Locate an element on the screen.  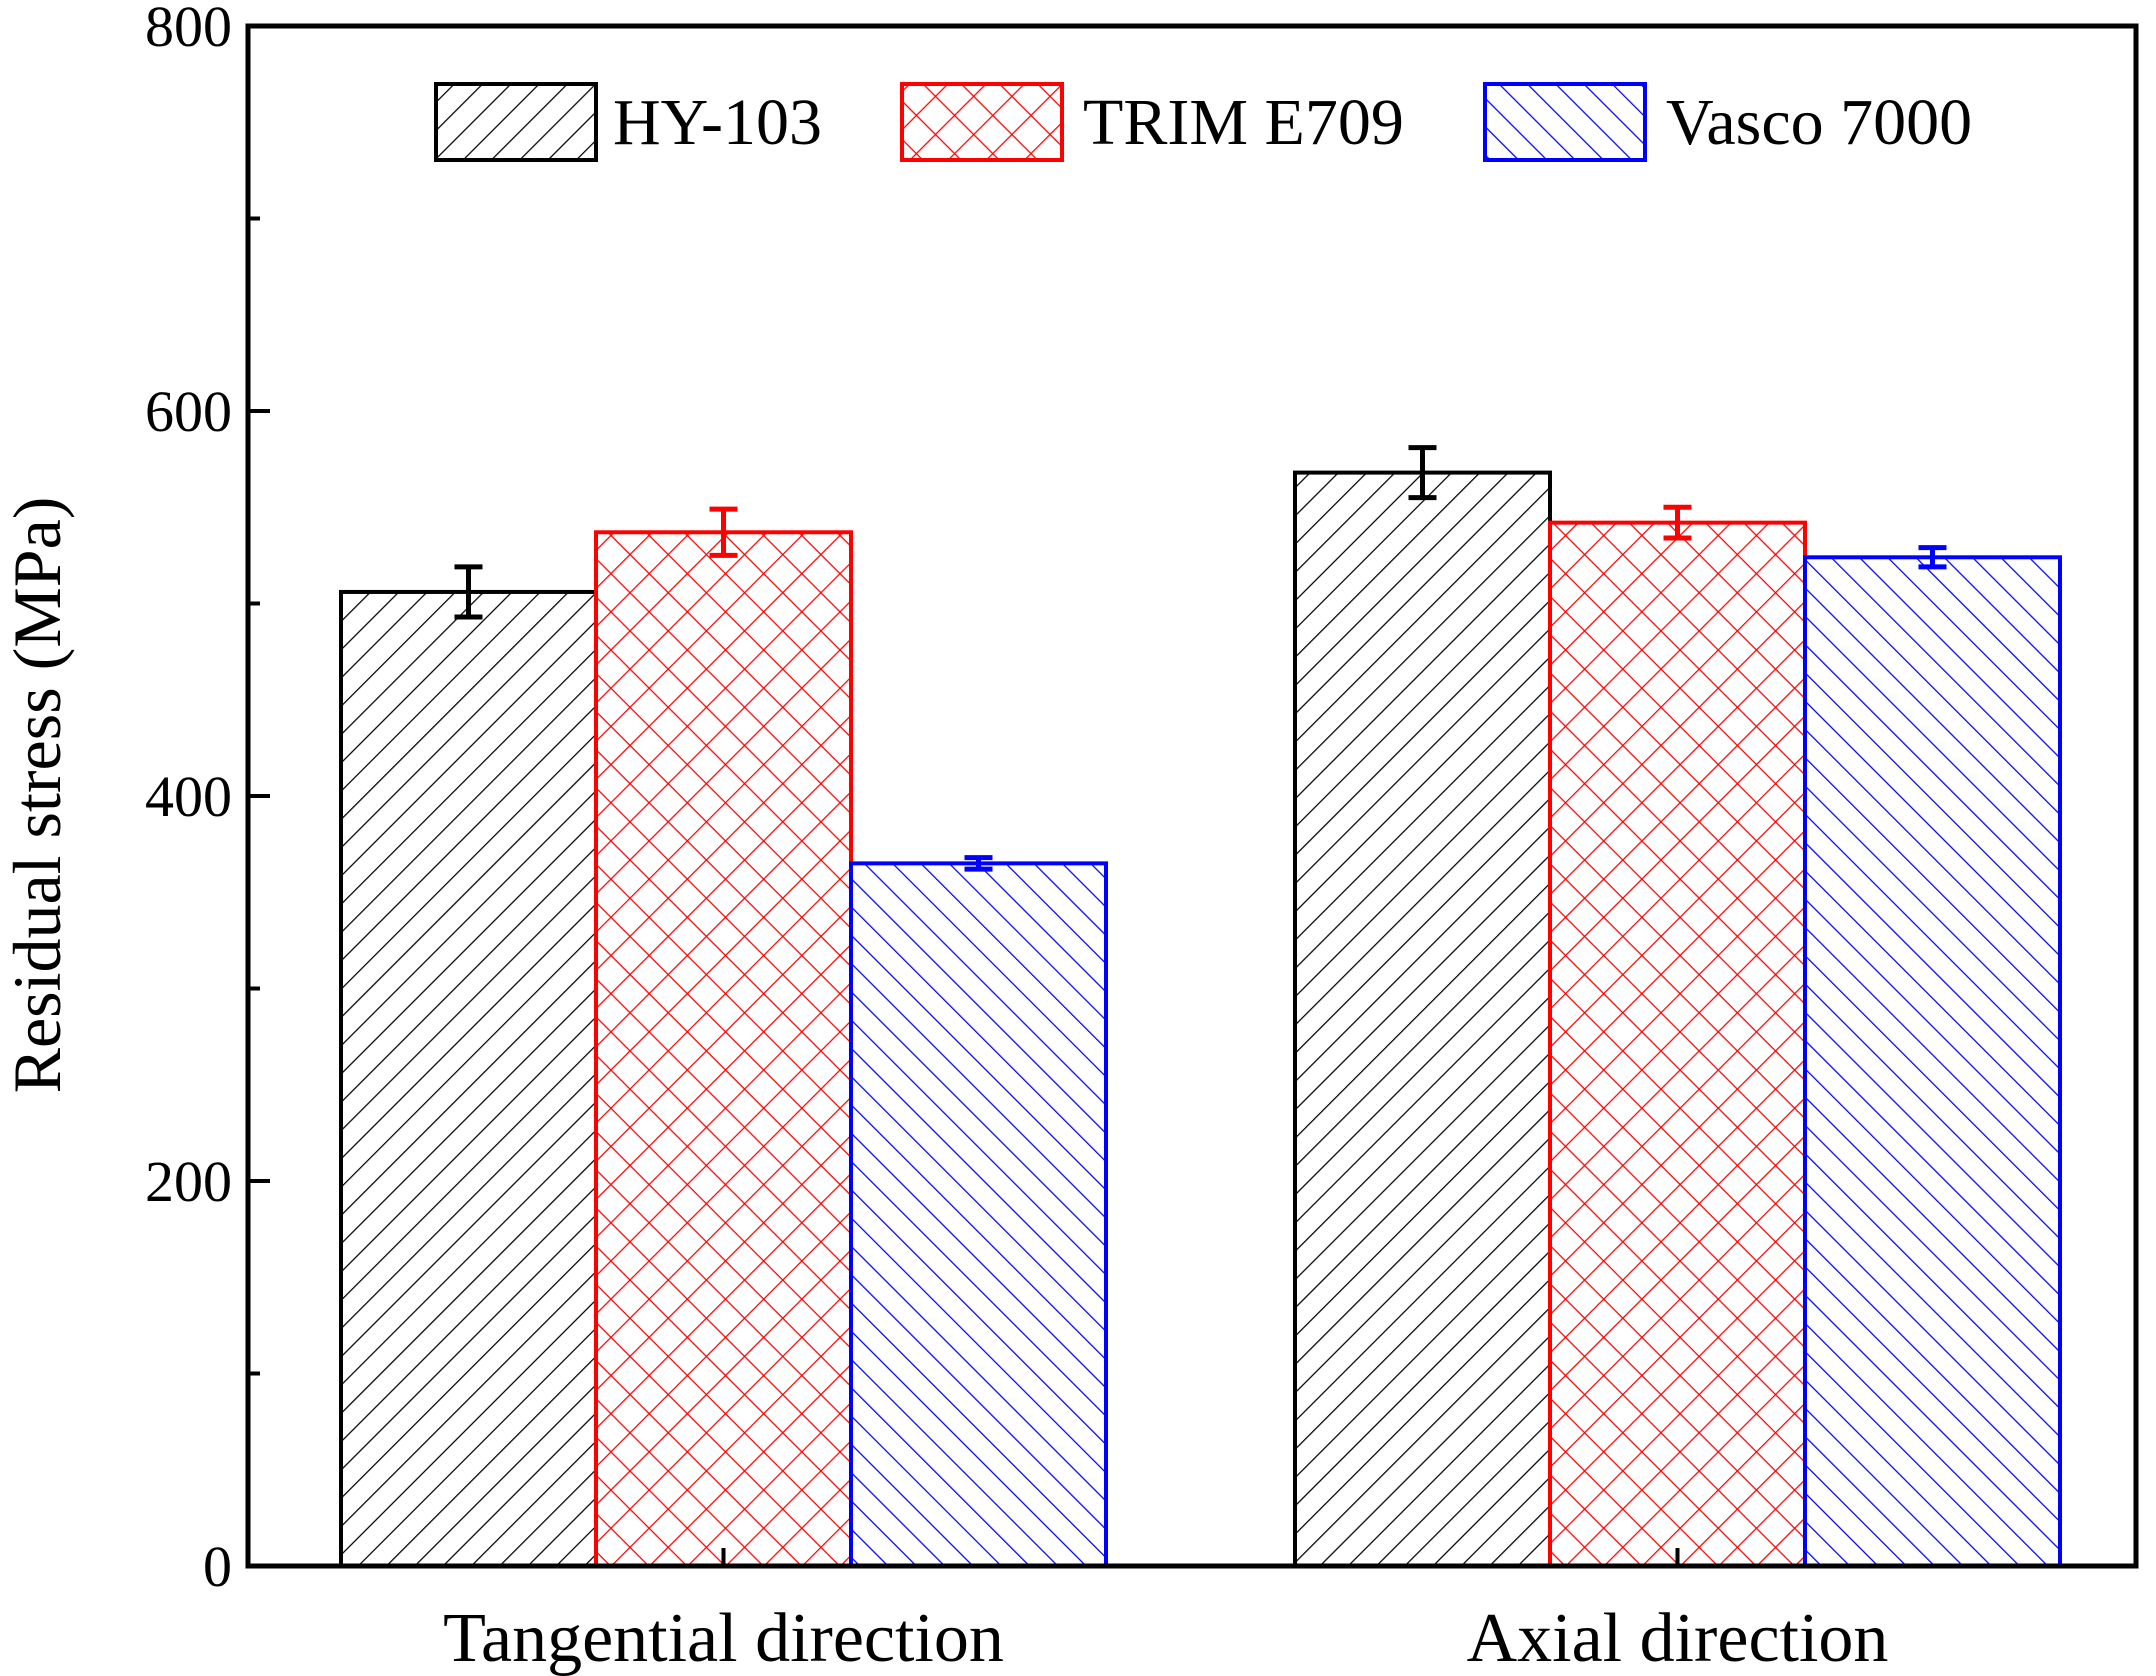
legend-item-trim-e709: TRIM E709 is located at coordinates (1152, 122).